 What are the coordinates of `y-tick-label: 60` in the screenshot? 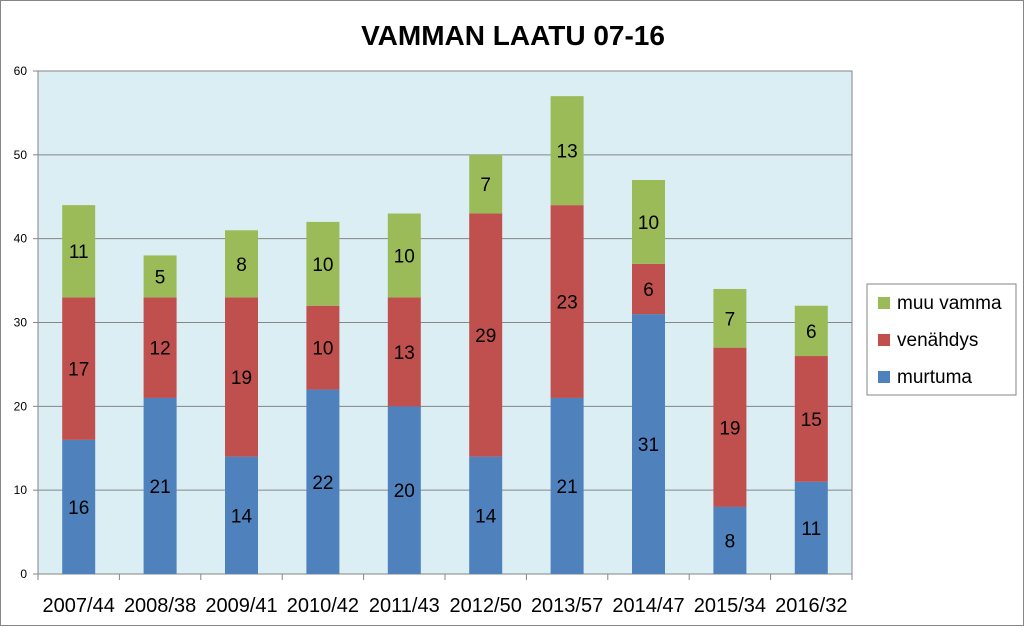 It's located at (21, 71).